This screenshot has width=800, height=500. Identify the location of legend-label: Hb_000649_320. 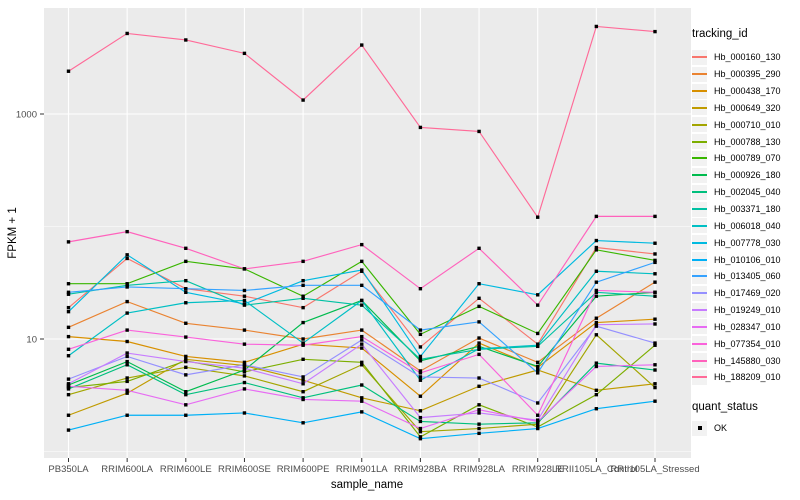
(747, 107).